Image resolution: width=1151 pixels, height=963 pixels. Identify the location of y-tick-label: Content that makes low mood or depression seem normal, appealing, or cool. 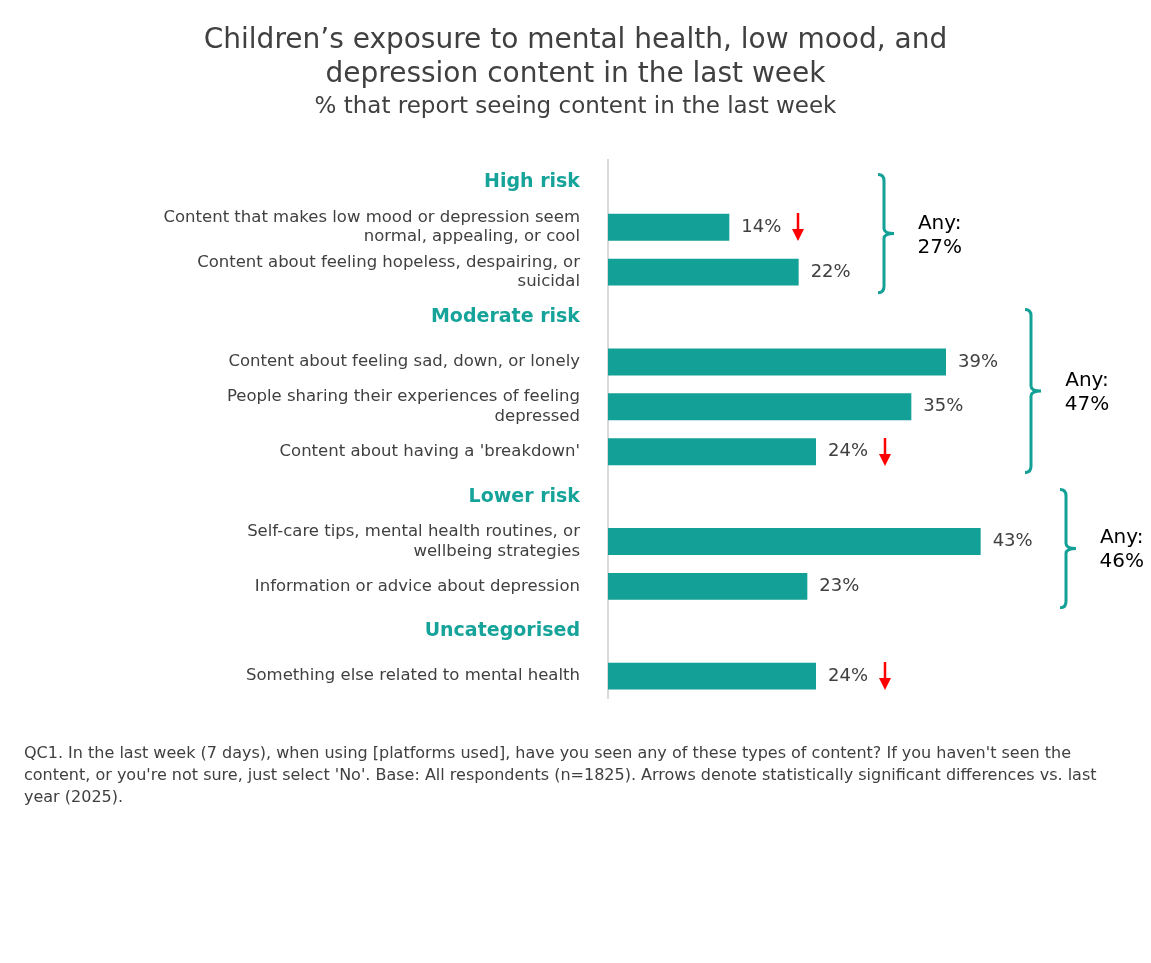
(371, 226).